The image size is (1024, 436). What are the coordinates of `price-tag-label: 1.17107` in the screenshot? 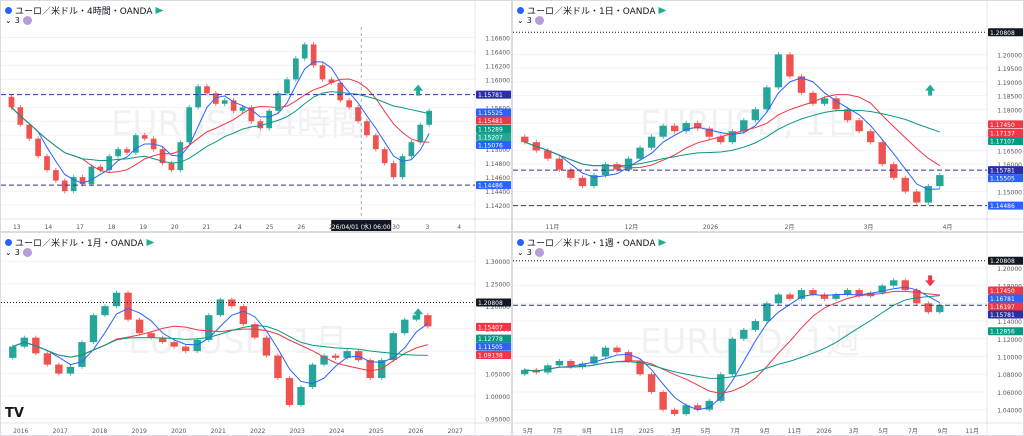 It's located at (1002, 141).